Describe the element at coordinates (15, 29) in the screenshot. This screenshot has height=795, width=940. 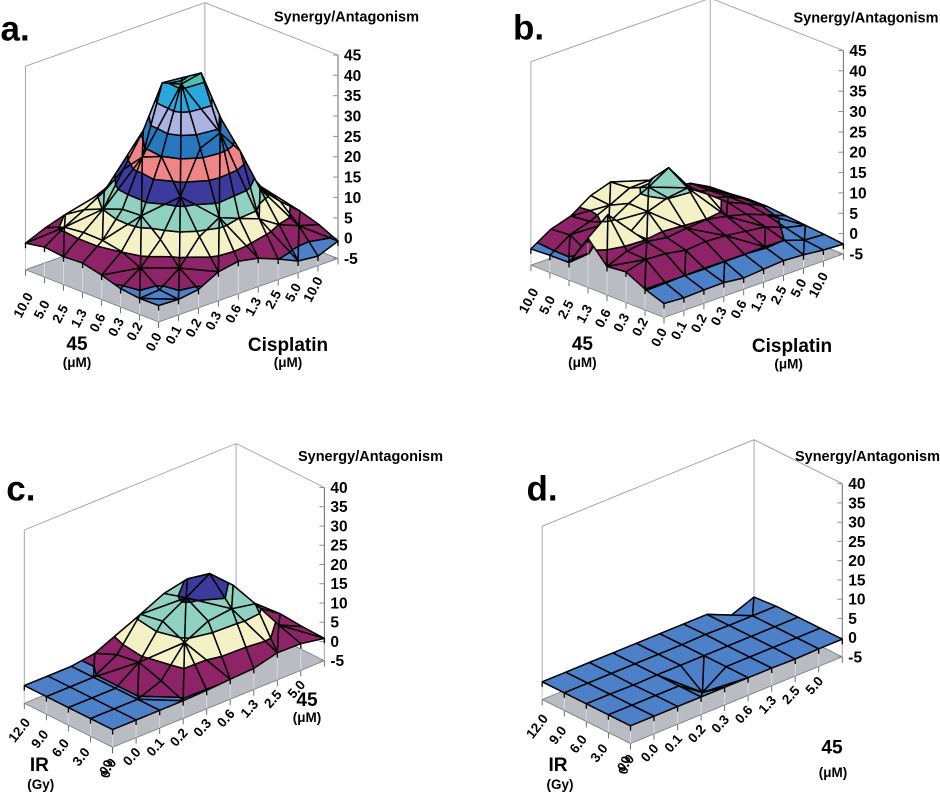
I see `svg-text: a.` at that location.